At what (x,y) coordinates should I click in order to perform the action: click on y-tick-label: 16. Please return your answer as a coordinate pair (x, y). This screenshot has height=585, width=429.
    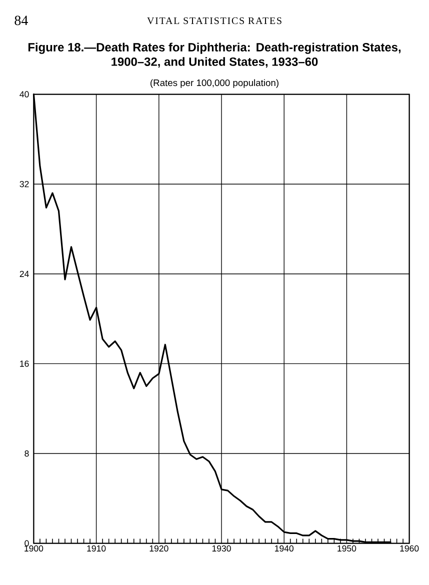
    Looking at the image, I should click on (24, 363).